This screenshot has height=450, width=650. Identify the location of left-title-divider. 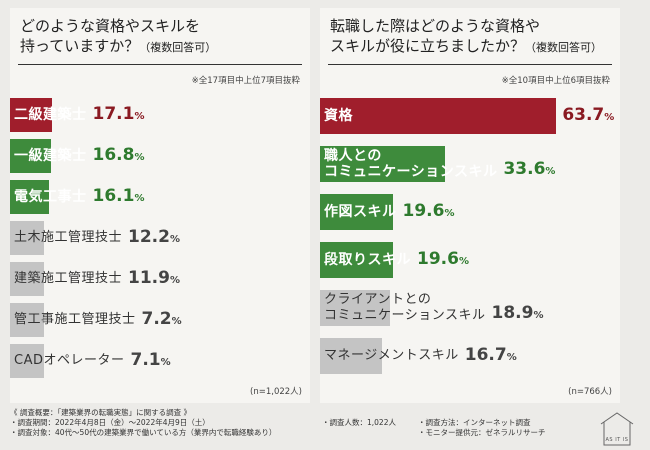
(160, 64).